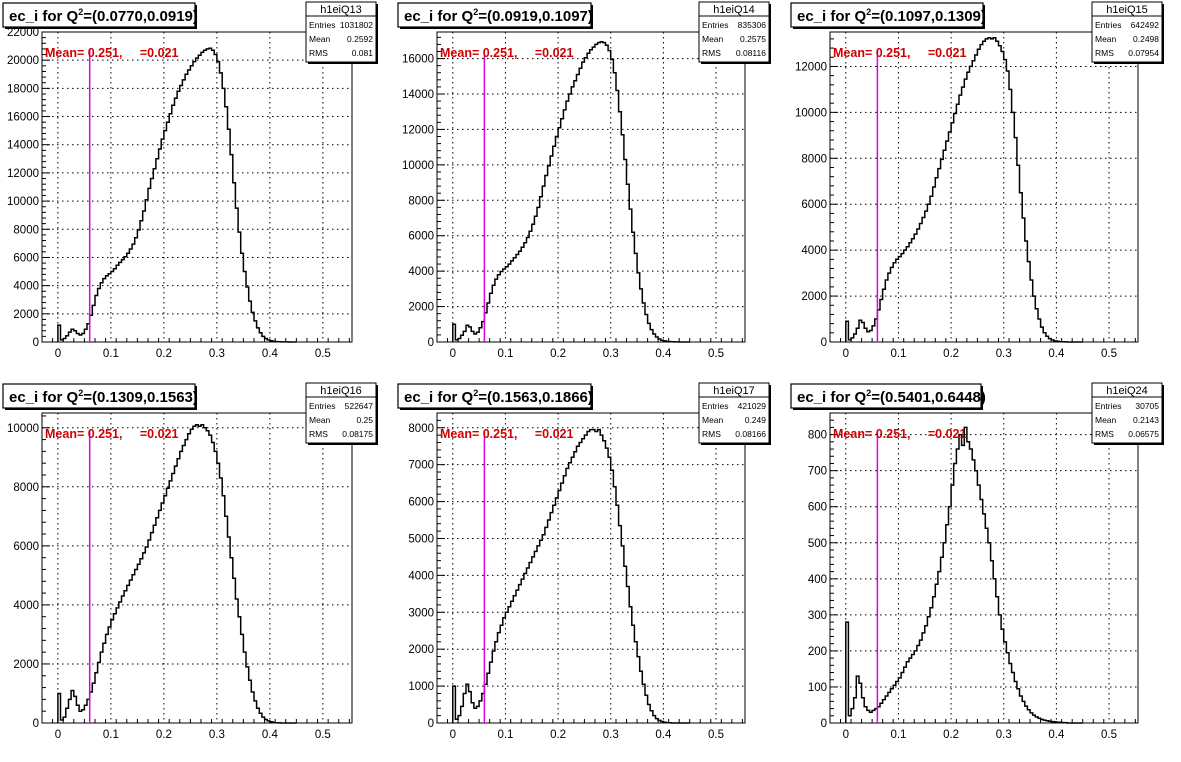 This screenshot has height=762, width=1181. Describe the element at coordinates (421, 687) in the screenshot. I see `y-tick-label: 1000` at that location.